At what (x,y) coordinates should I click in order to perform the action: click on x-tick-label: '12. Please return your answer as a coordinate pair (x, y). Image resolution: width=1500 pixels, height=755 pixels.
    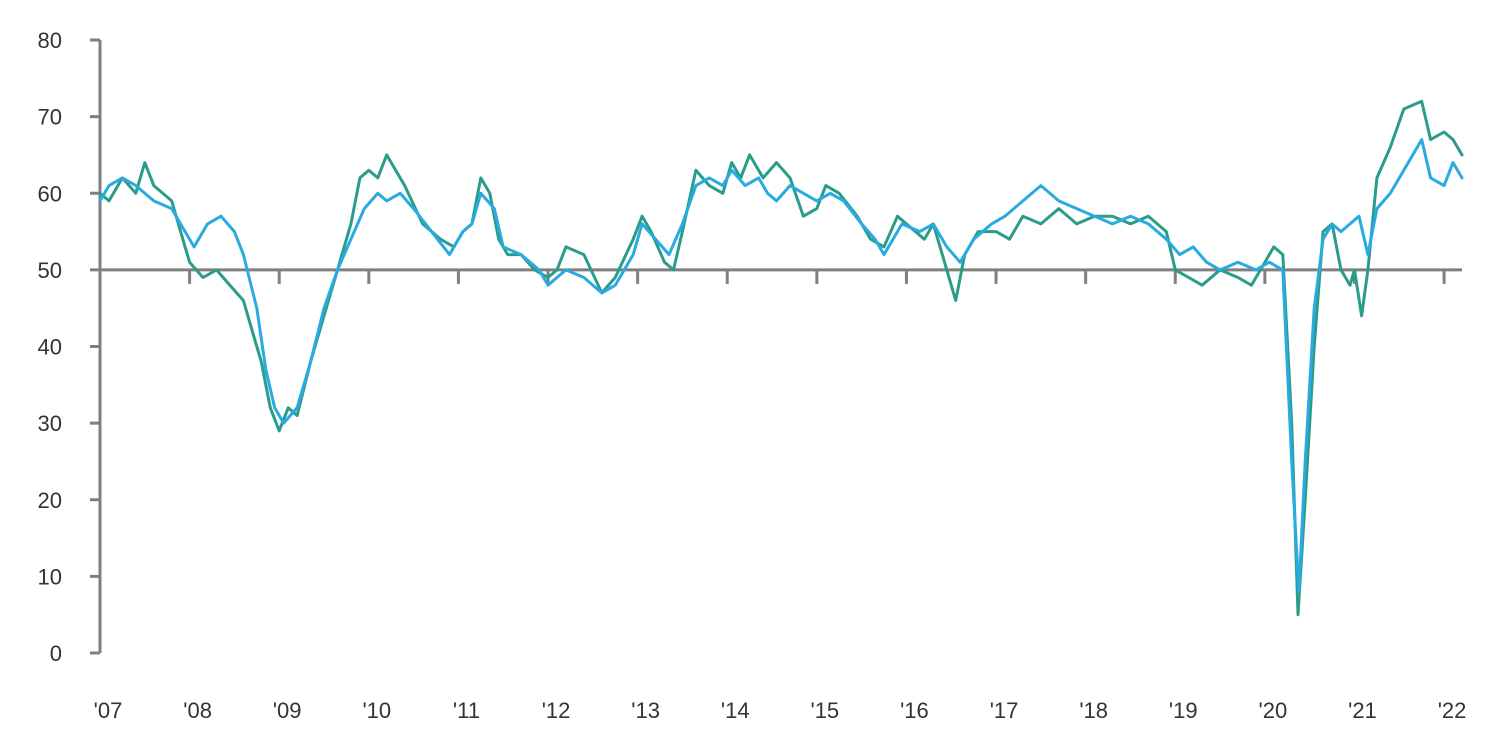
    Looking at the image, I should click on (556, 710).